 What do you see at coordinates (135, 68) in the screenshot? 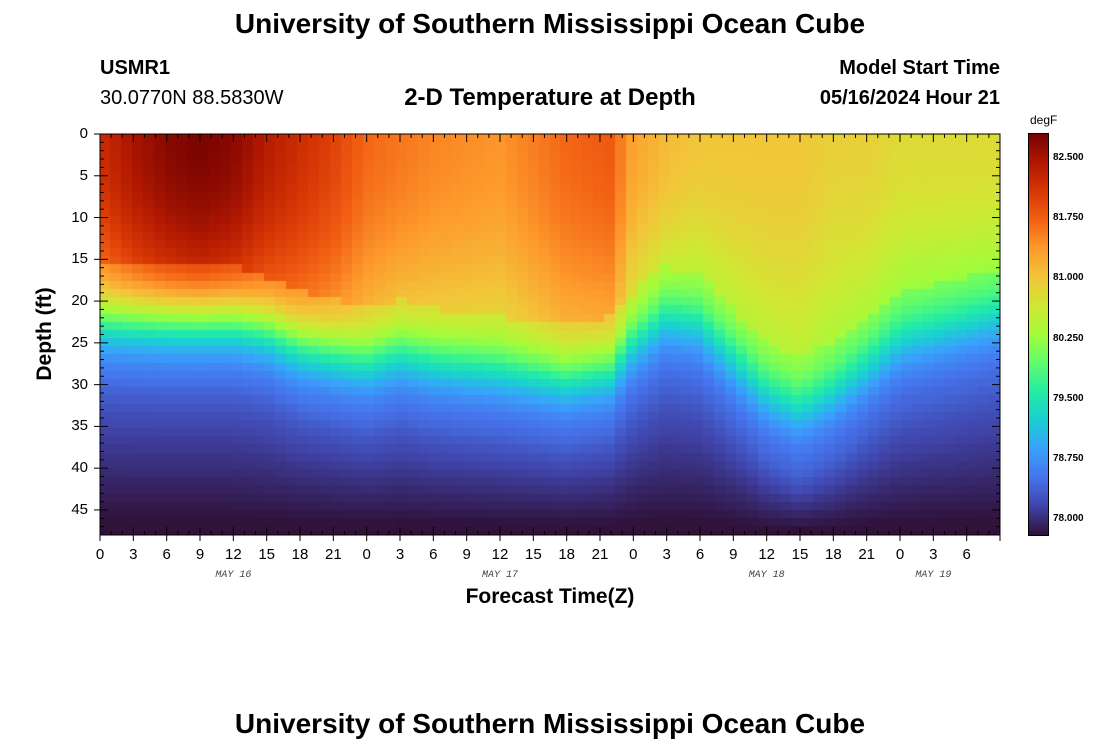
I see `station-id: USMR1` at bounding box center [135, 68].